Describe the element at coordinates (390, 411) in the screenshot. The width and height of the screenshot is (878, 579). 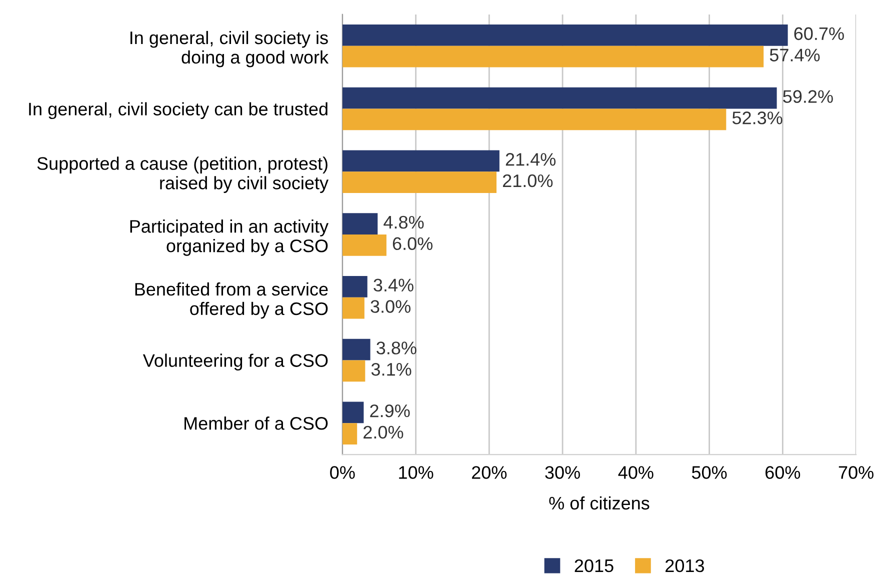
I see `data-label: 2.9%` at that location.